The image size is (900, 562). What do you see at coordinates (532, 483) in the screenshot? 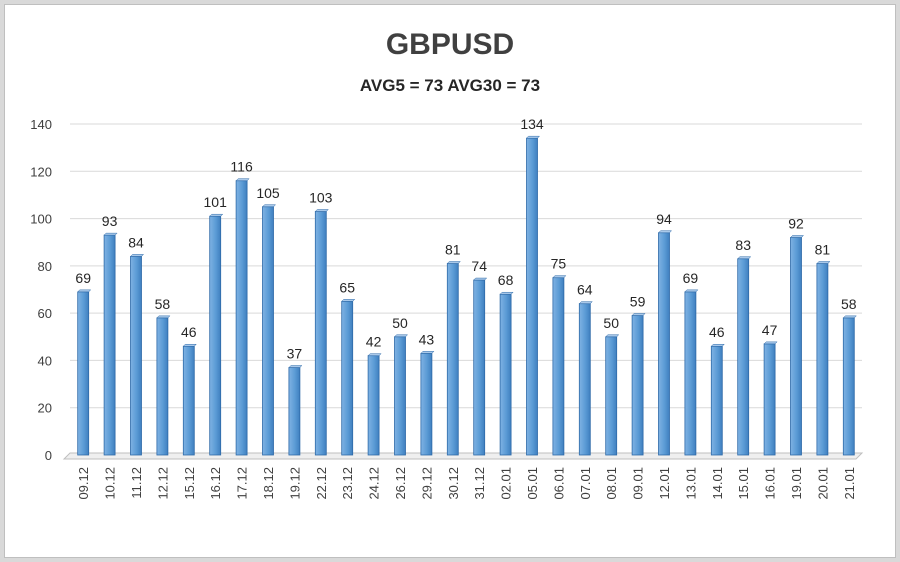
I see `x-tick-label: 05.01` at bounding box center [532, 483].